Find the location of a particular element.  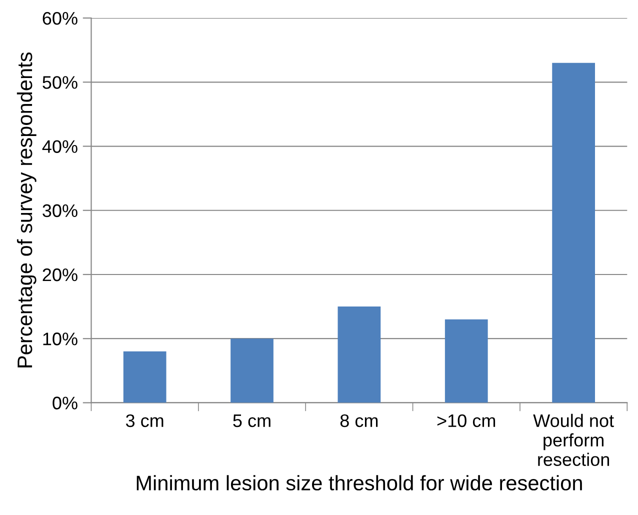

x-tick-label: Would not perform resection is located at coordinates (573, 440).